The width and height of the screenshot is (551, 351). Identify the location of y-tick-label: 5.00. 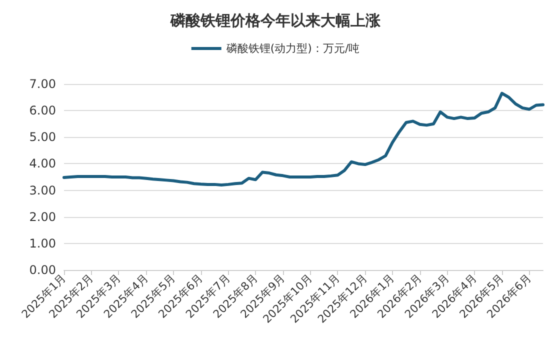
(42, 137).